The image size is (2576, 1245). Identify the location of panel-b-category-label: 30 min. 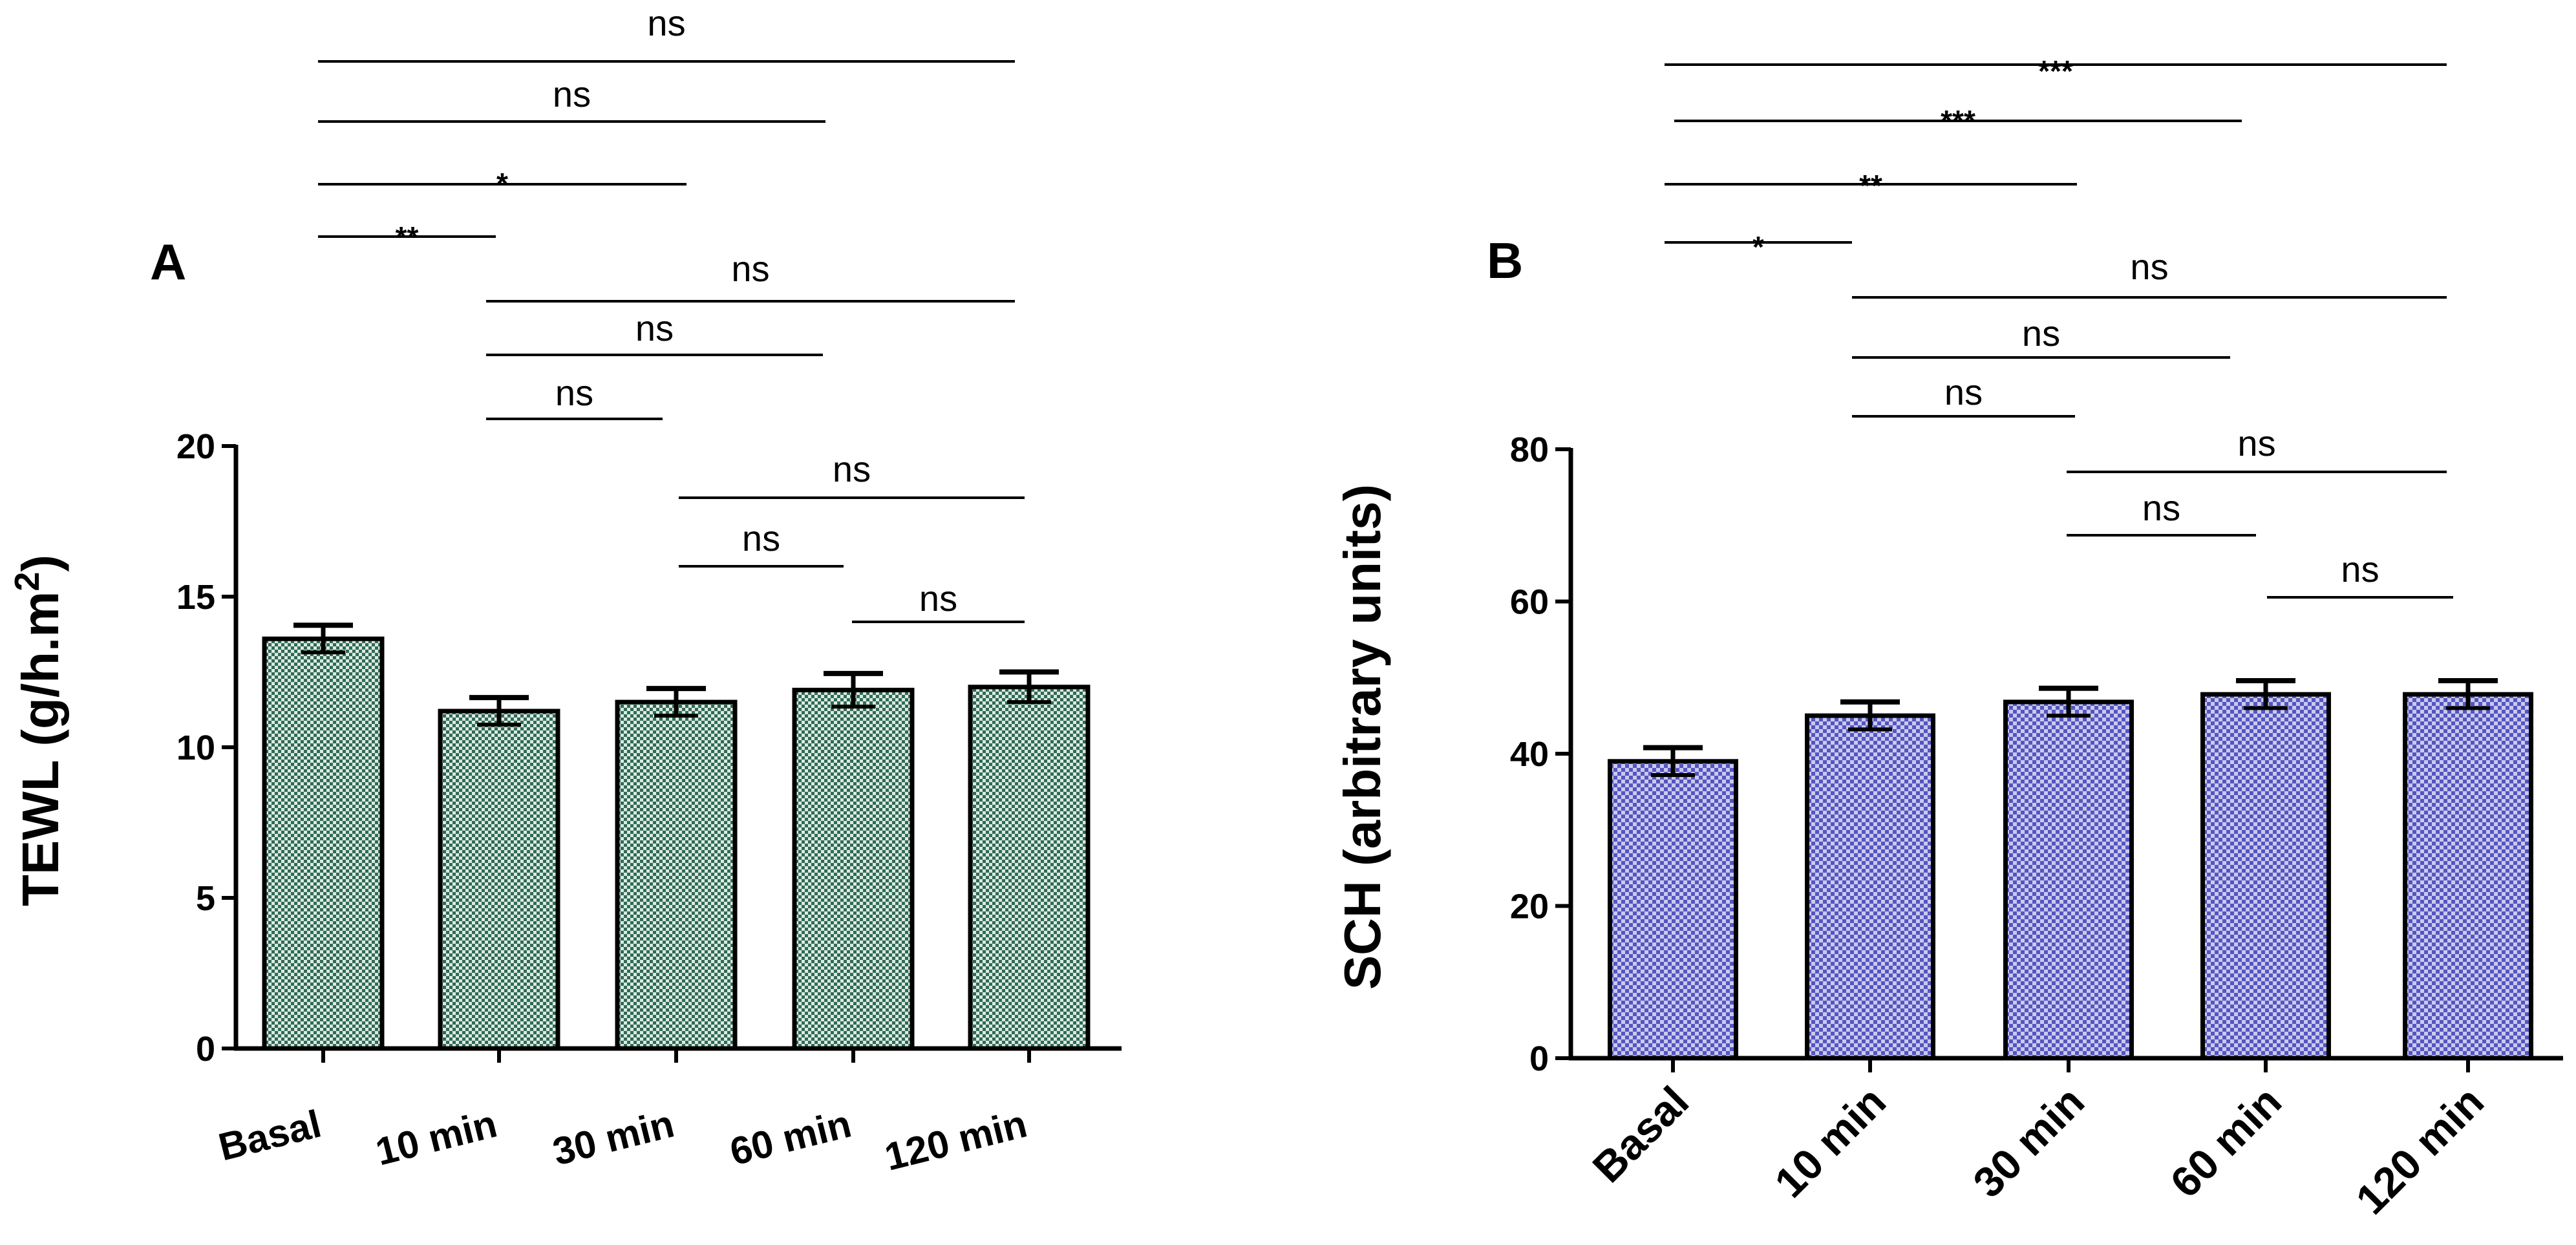
(2028, 1141).